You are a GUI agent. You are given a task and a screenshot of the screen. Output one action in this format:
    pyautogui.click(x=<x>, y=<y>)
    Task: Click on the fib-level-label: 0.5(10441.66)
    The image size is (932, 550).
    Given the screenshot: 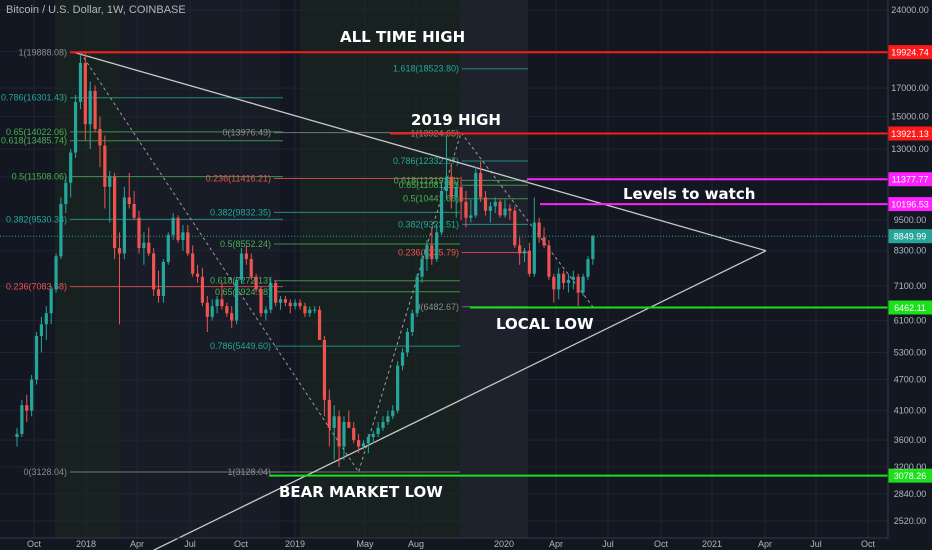 What is the action you would take?
    pyautogui.click(x=431, y=199)
    